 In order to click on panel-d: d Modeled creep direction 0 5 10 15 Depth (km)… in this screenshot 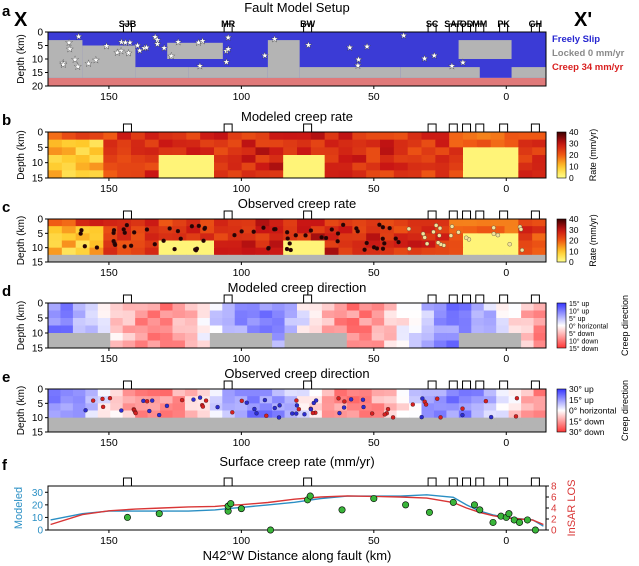, I will do `click(316, 322)`.